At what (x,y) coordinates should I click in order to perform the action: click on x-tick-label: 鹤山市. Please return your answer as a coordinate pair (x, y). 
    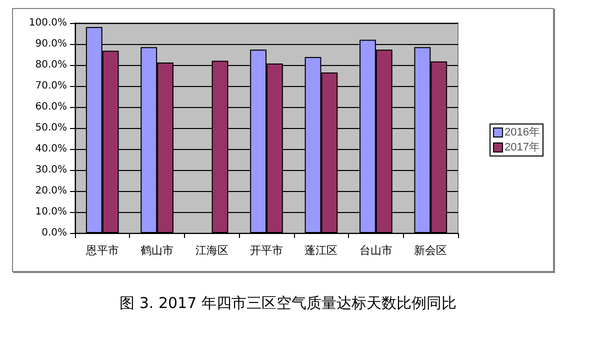
    Looking at the image, I should click on (157, 250).